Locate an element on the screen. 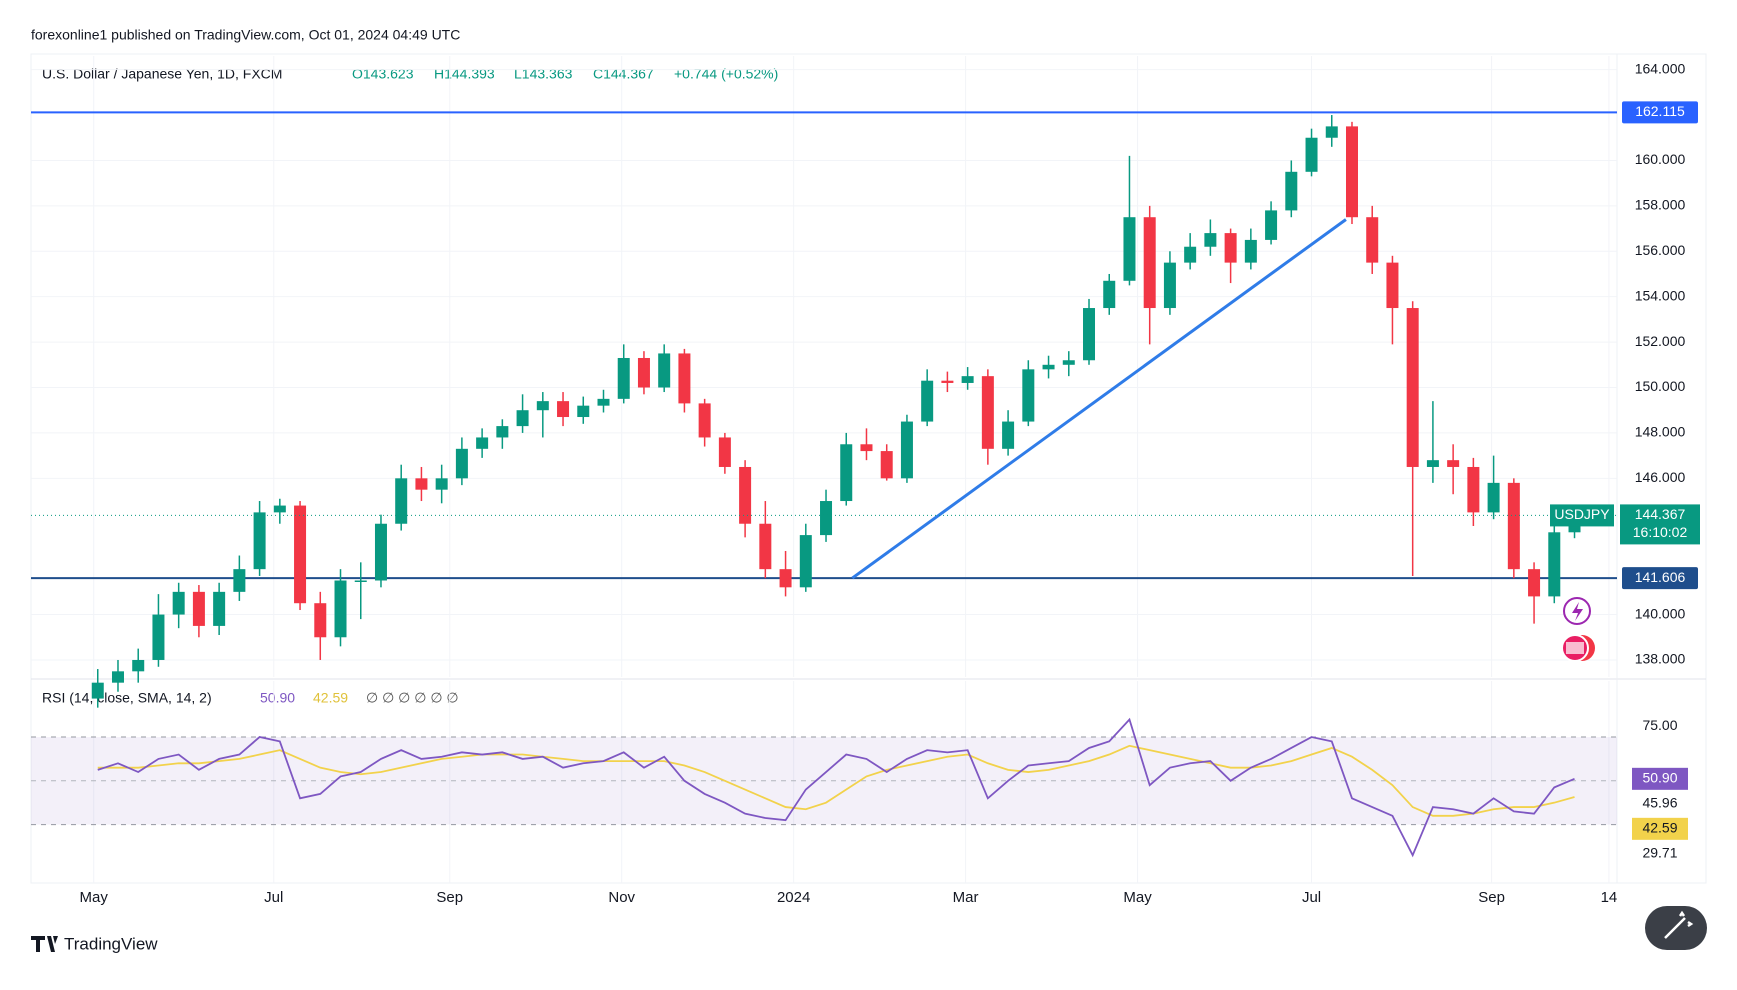 This screenshot has height=990, width=1737. flag-icon-detail is located at coordinates (1575, 648).